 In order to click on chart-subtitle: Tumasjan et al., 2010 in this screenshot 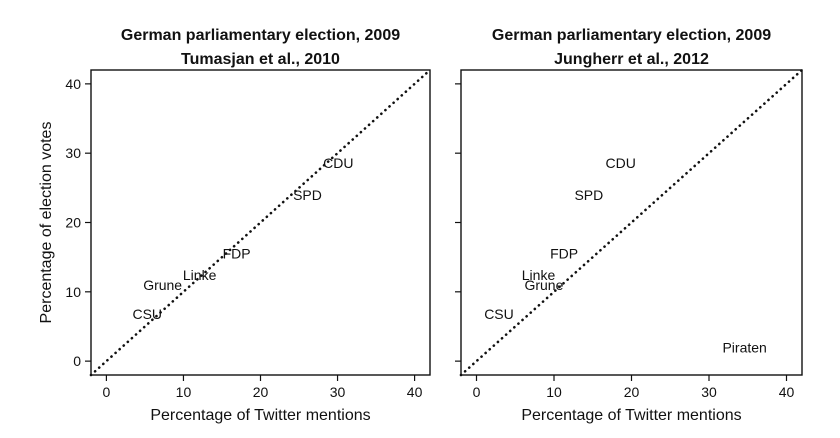, I will do `click(260, 59)`.